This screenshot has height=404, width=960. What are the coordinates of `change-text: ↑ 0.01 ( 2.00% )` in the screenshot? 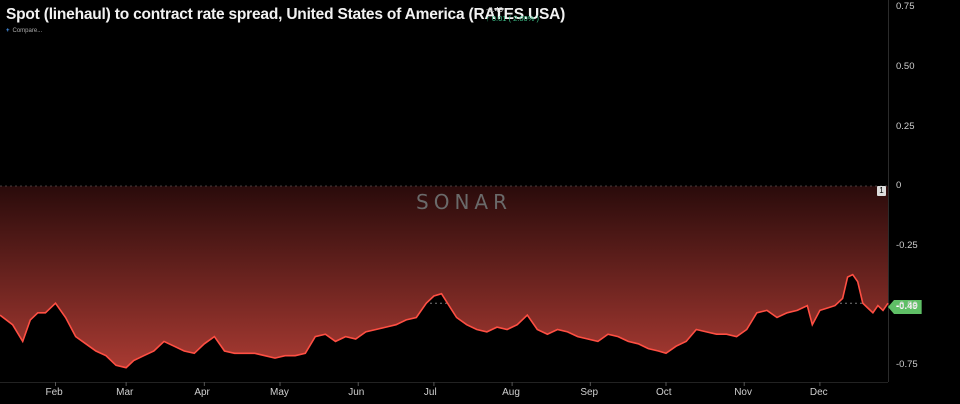 It's located at (512, 18).